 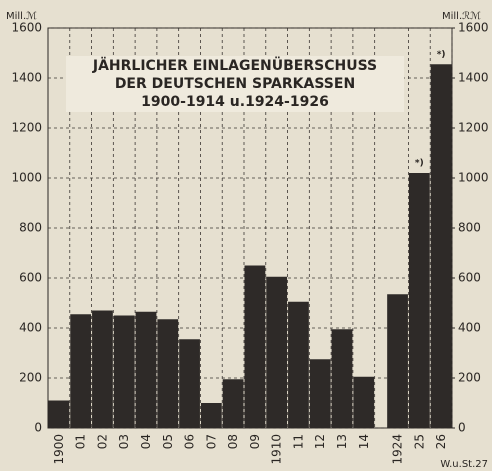 What do you see at coordinates (342, 441) in the screenshot?
I see `x-tick-label: 13` at bounding box center [342, 441].